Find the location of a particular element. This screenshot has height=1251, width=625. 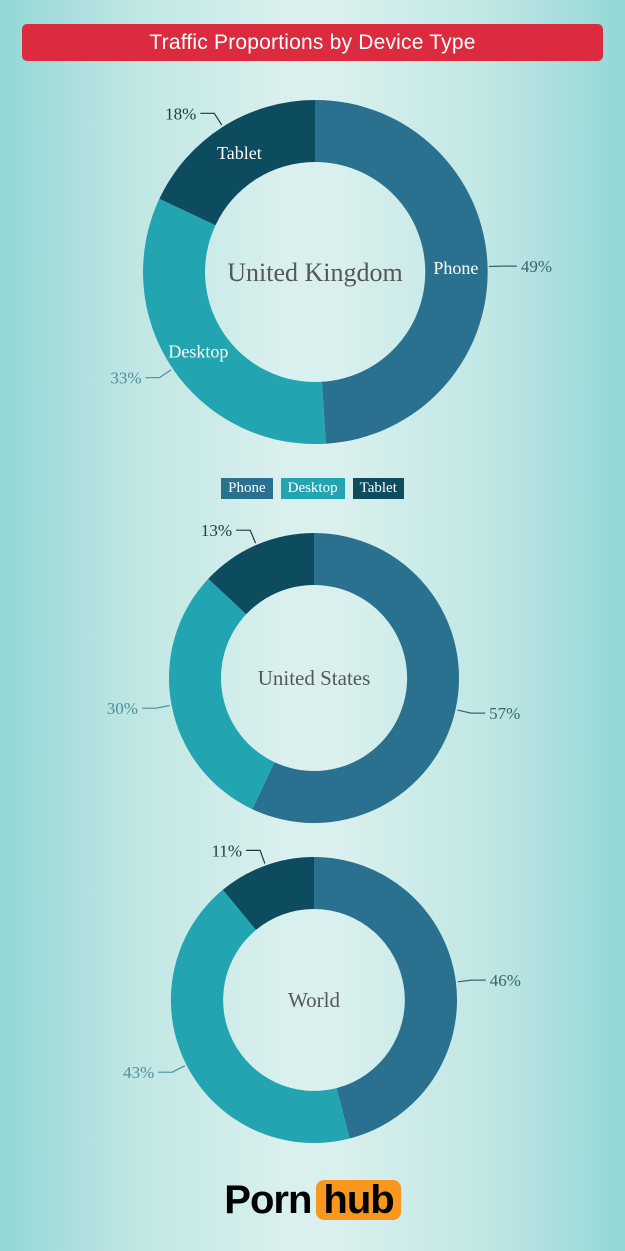

legend-item-desktop: Desktop is located at coordinates (312, 488).